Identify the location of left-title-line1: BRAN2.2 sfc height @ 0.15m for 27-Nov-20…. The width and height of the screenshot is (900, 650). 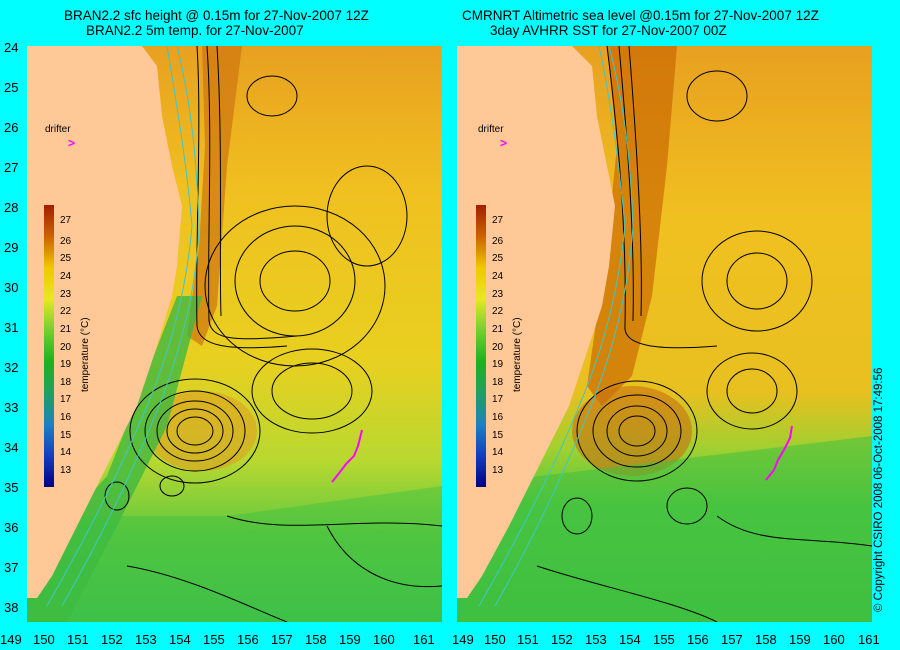
(216, 15).